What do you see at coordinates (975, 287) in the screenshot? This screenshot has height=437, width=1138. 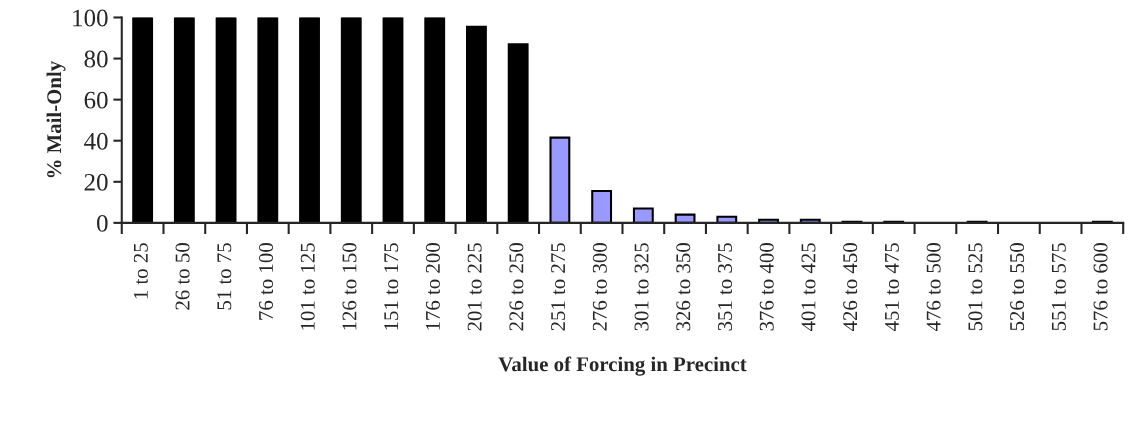 I see `x-tick-label: 501 to 525` at bounding box center [975, 287].